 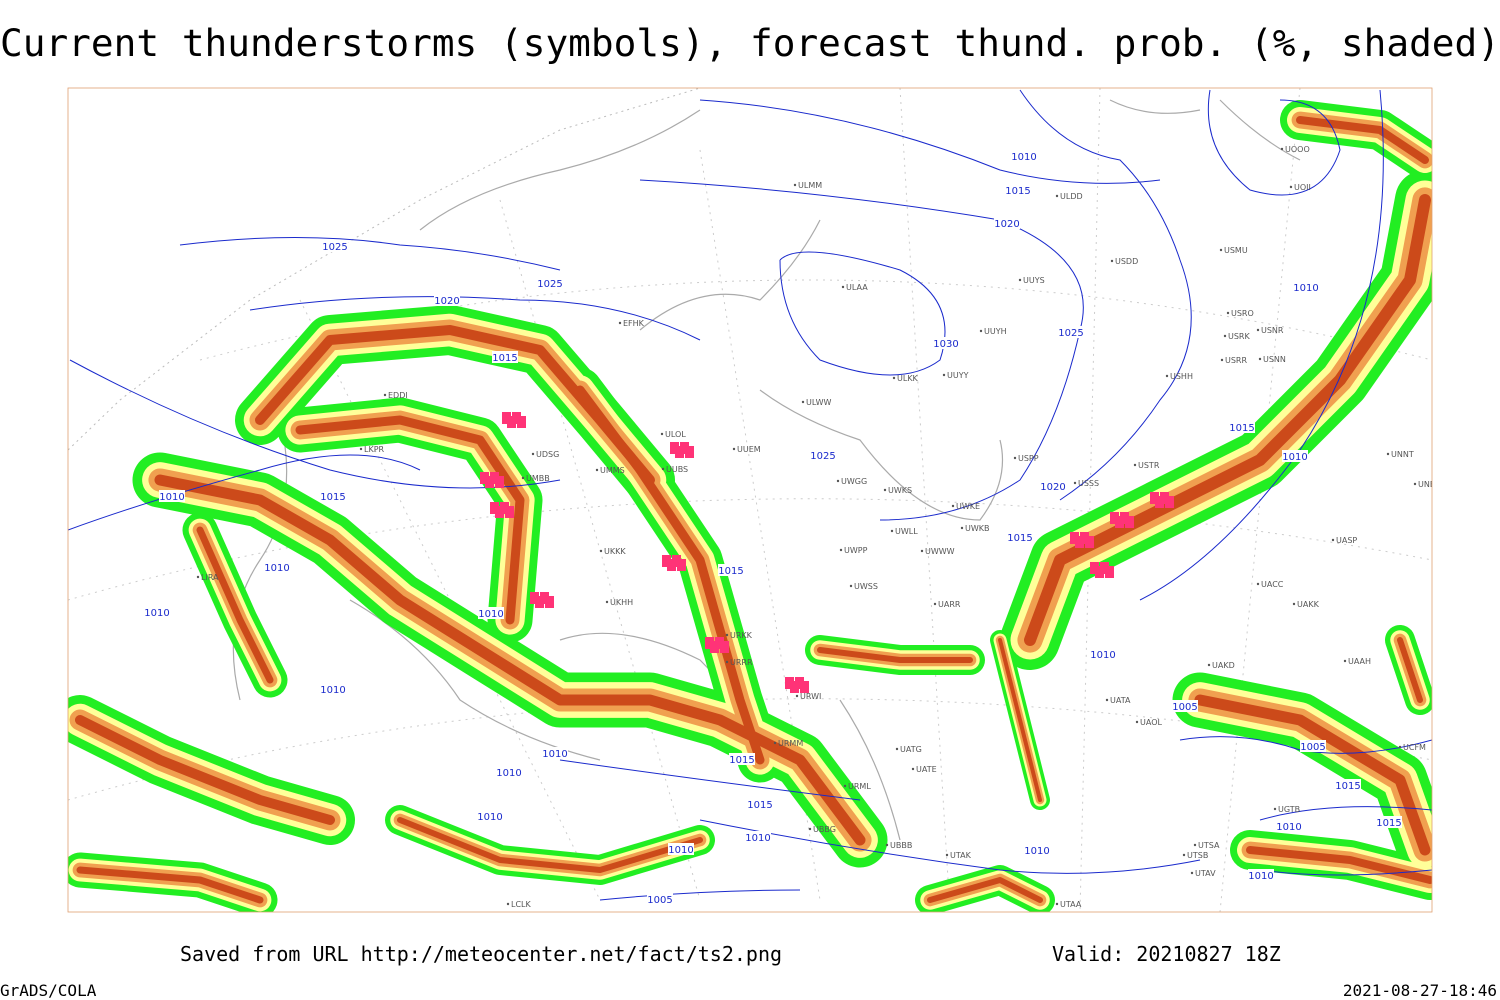 I want to click on station-label: UOII, so click(x=1302, y=187).